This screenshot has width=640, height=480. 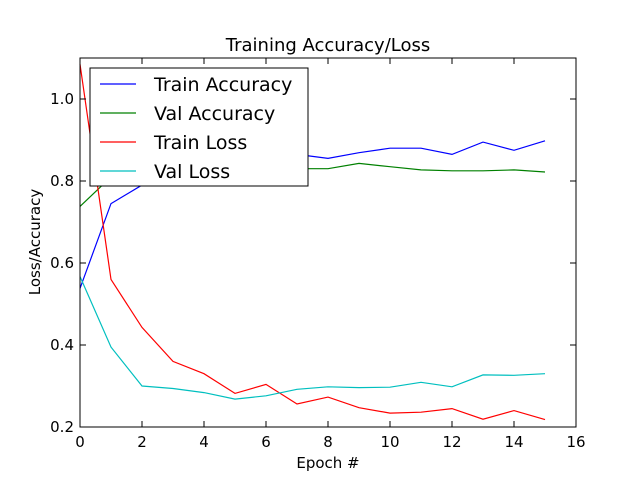 What do you see at coordinates (575, 442) in the screenshot?
I see `x-tick-label: 16` at bounding box center [575, 442].